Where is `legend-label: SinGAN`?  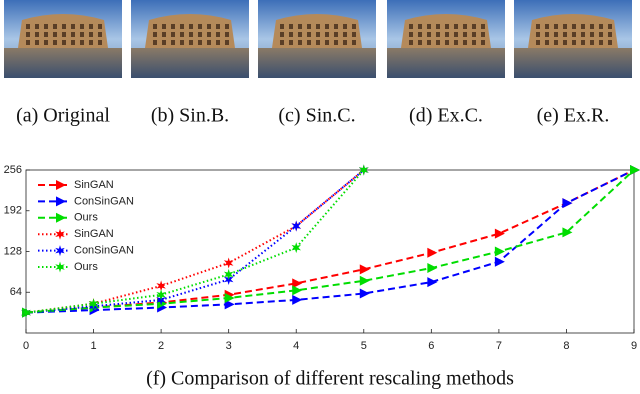 legend-label: SinGAN is located at coordinates (94, 185).